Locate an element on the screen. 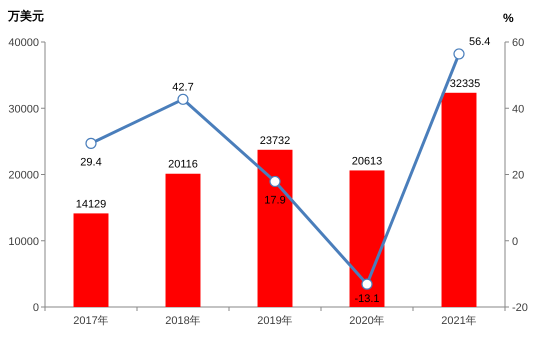  data-label: 42.7 is located at coordinates (183, 87).